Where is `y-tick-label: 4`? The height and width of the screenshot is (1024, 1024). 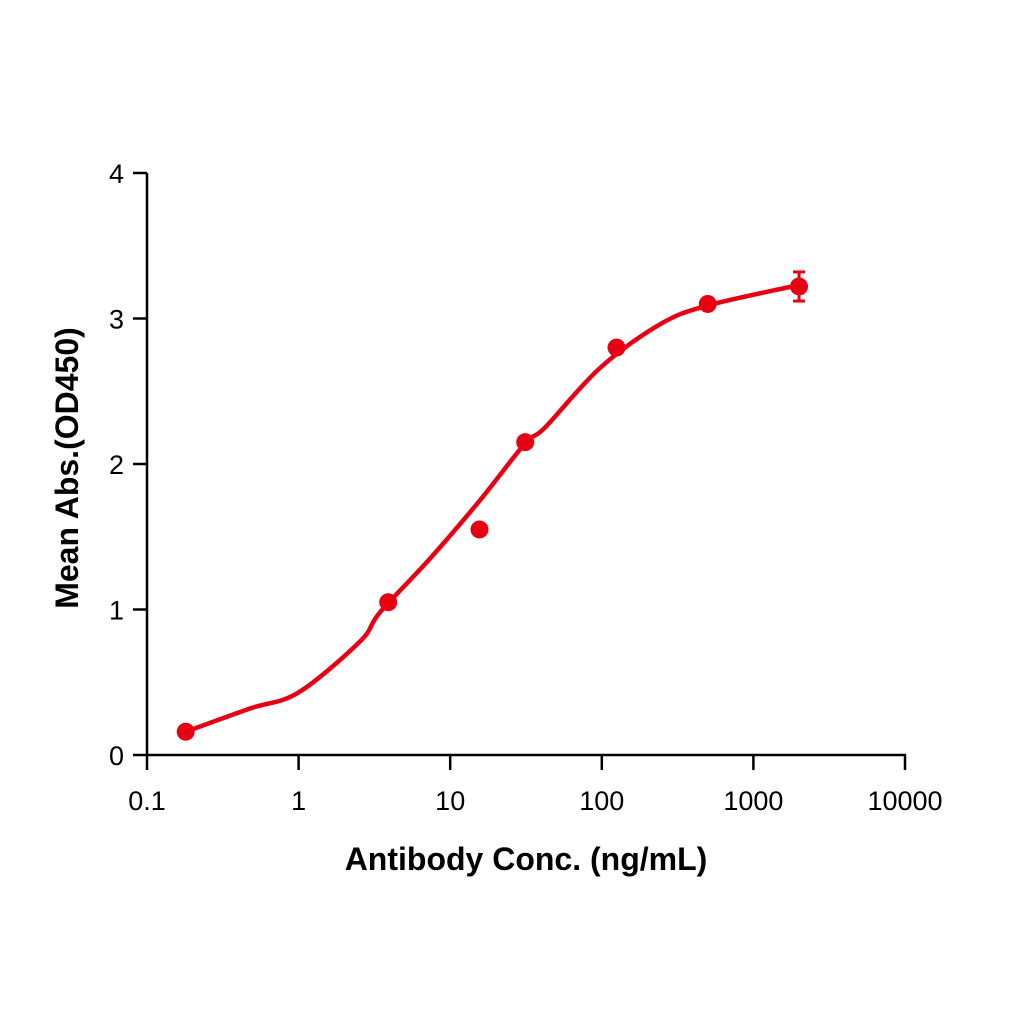
y-tick-label: 4 is located at coordinates (116, 174).